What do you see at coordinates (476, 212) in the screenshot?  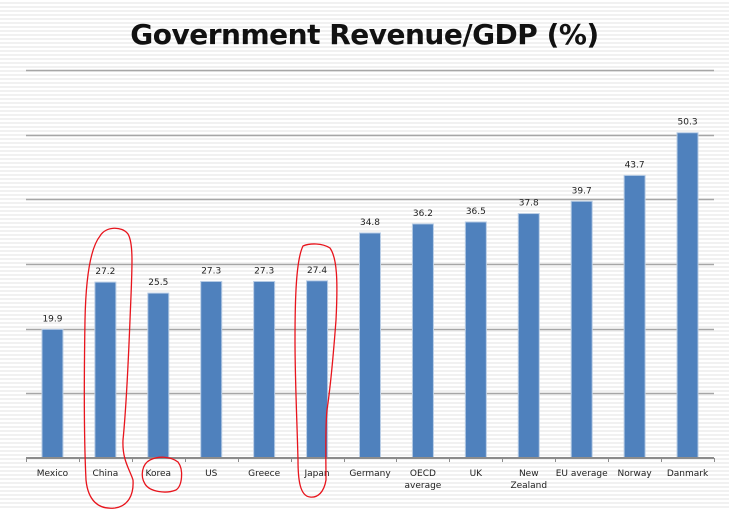 I see `data-label-uk: 36.5` at bounding box center [476, 212].